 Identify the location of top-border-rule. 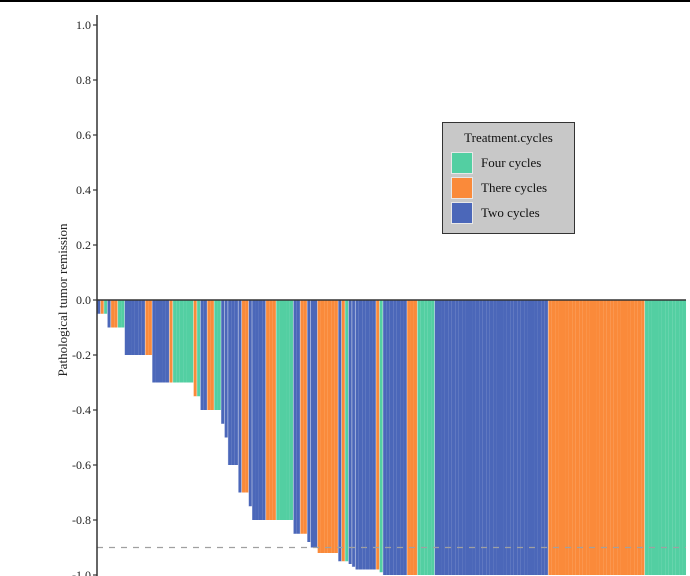
(345, 1).